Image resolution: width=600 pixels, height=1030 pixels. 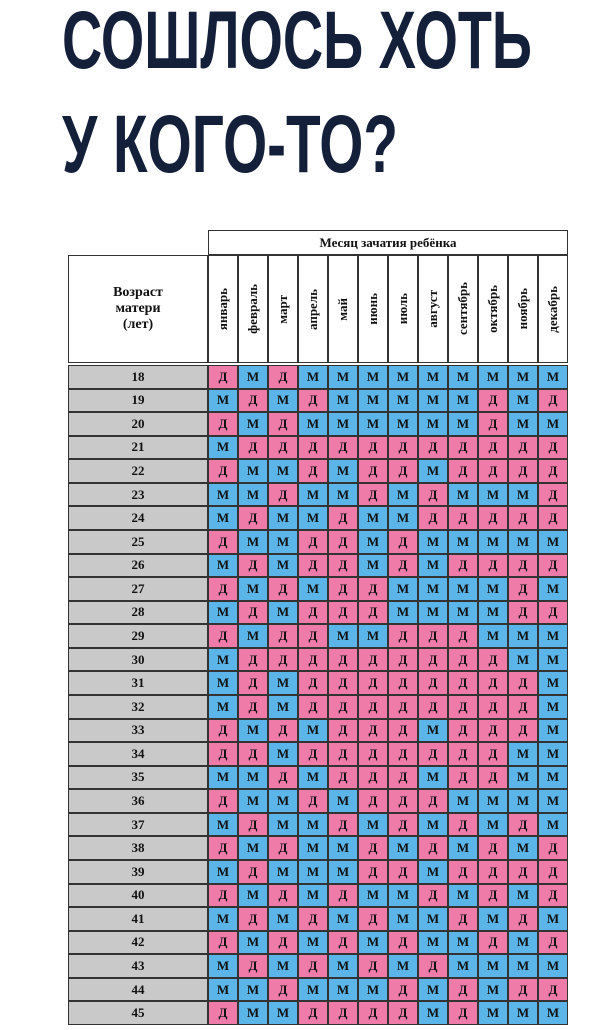 I want to click on age-cell: 41, so click(x=138, y=919).